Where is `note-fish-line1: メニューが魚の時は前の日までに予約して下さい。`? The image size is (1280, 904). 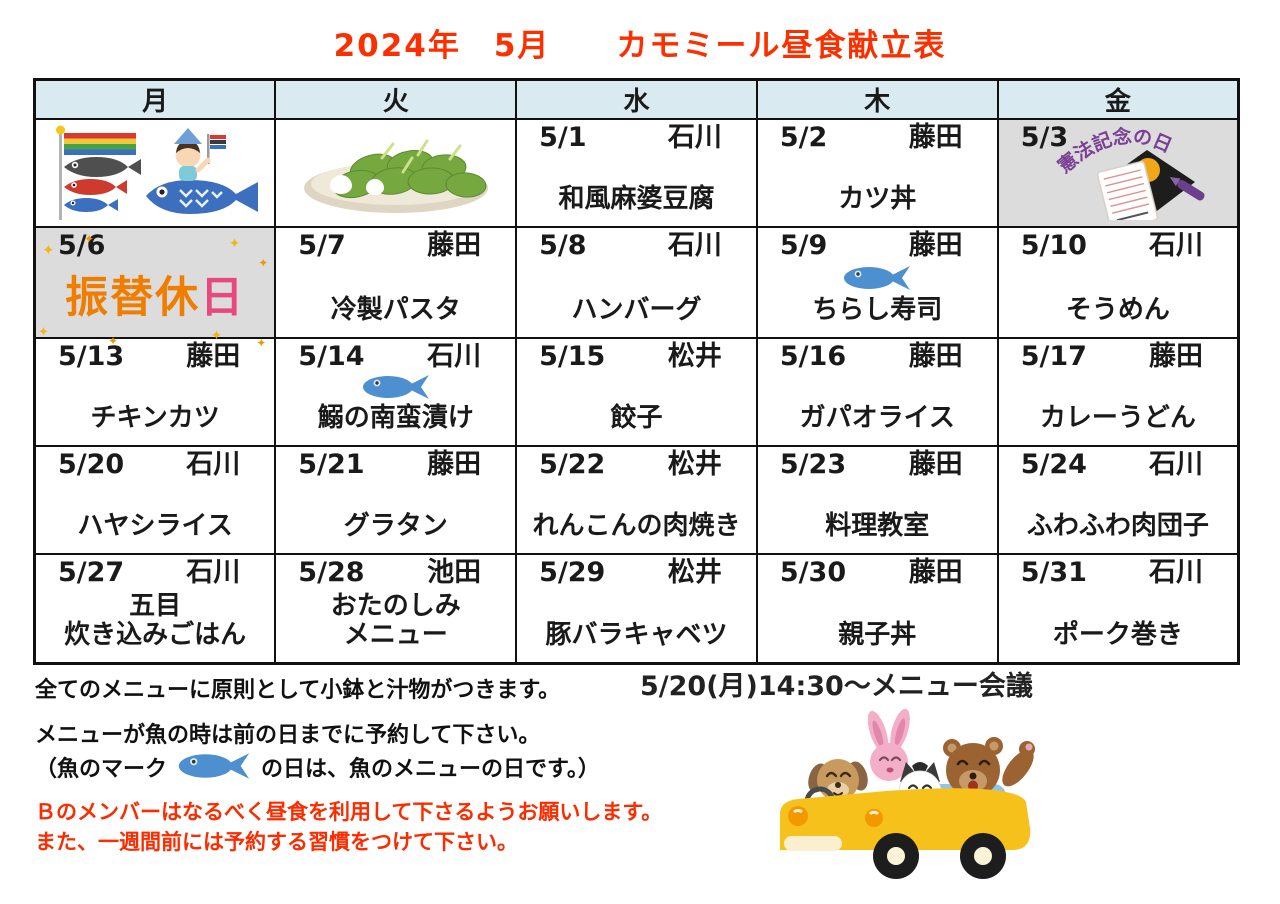
note-fish-line1: メニューが魚の時は前の日までに予約して下さい。 is located at coordinates (288, 735).